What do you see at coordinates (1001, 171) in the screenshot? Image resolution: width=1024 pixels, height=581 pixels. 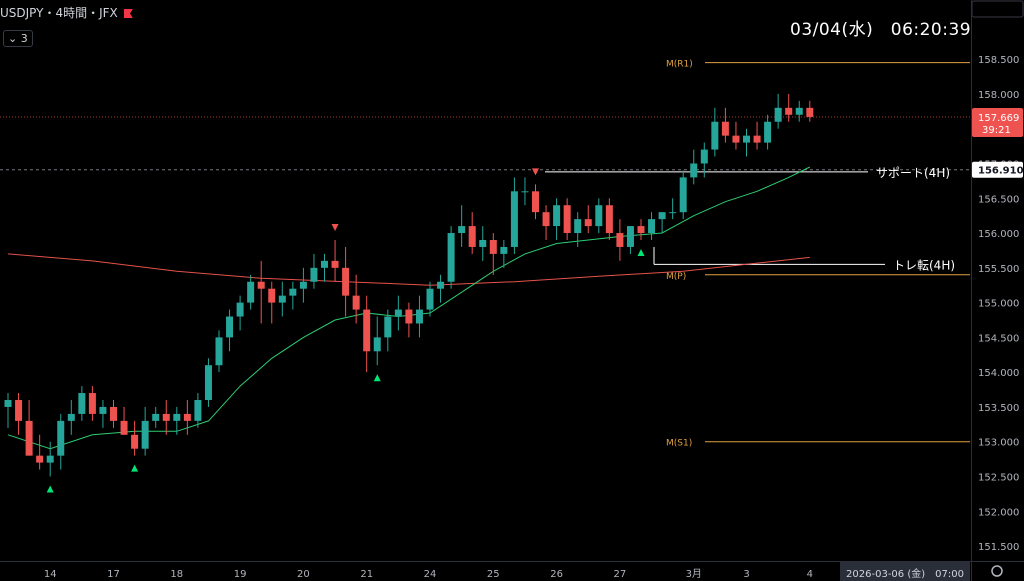 I see `prev-close-label: 156.910` at bounding box center [1001, 171].